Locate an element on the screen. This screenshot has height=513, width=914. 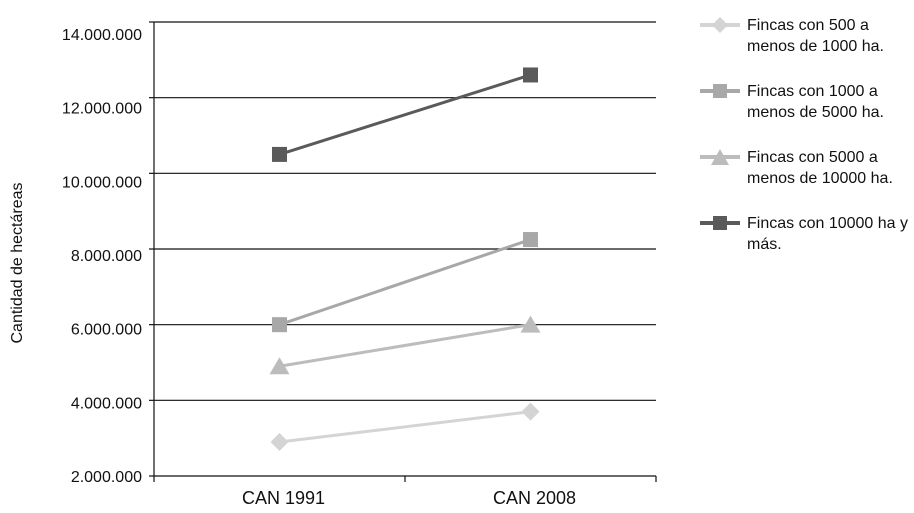
legend-label: Fincas con 5000 a menos de 10000 ha. is located at coordinates (820, 168).